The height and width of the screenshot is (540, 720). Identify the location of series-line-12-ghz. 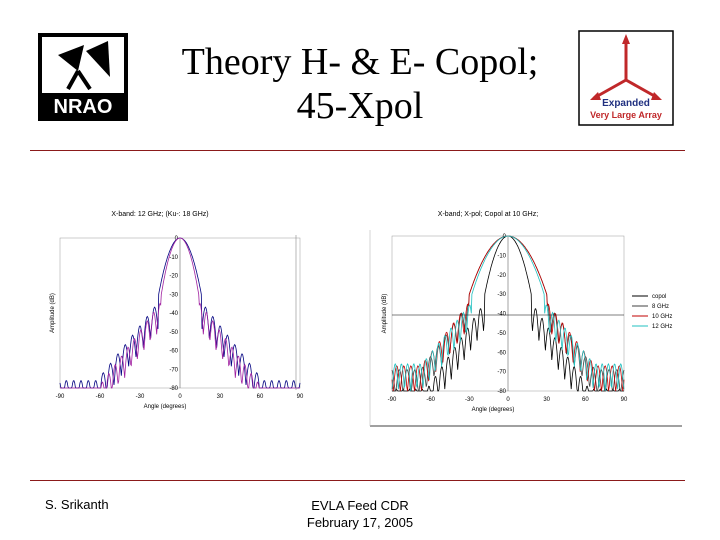
(508, 313).